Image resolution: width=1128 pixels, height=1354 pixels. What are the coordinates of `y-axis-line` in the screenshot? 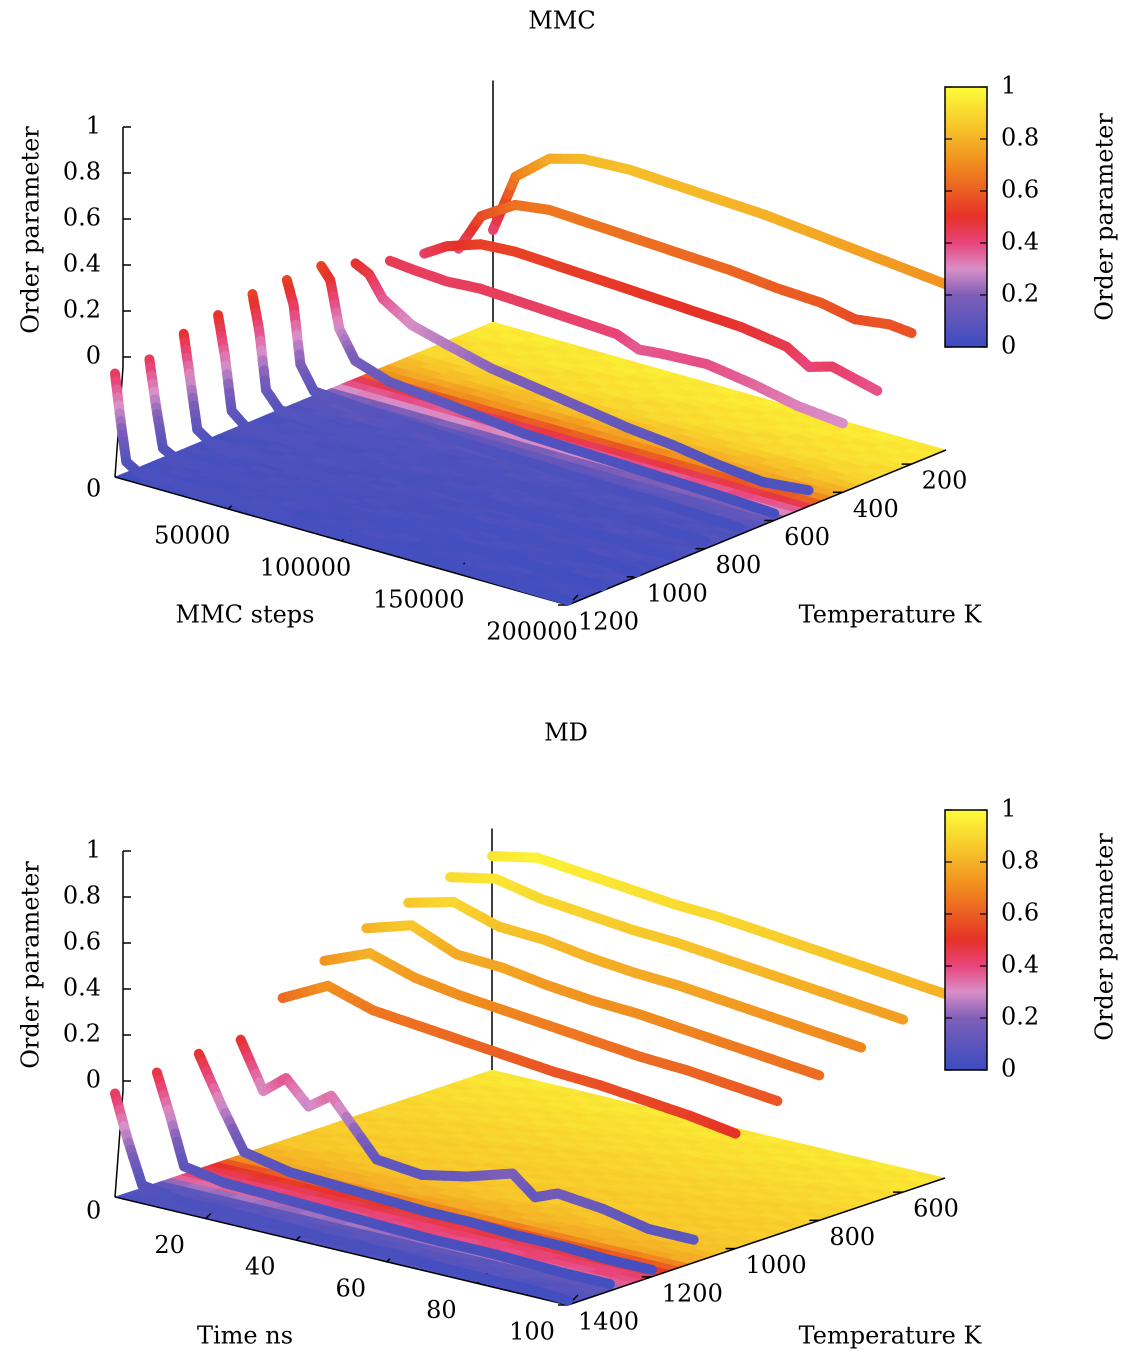 It's located at (756, 1241).